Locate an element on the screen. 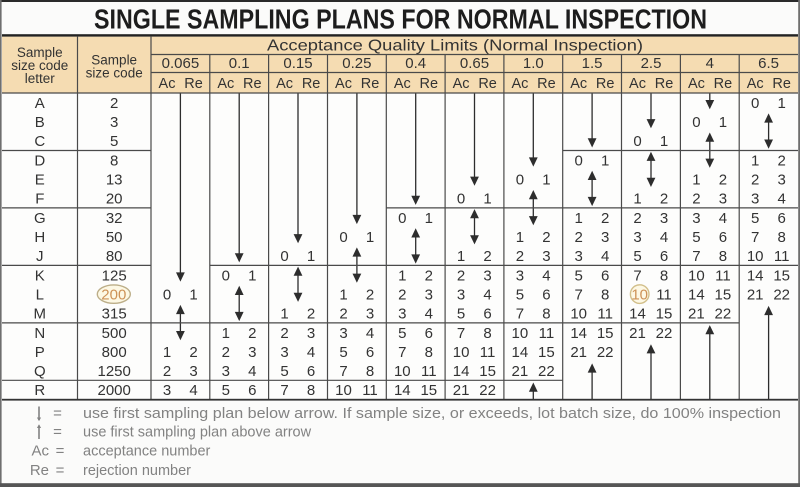 Image resolution: width=800 pixels, height=487 pixels. svg-text: N is located at coordinates (39, 333).